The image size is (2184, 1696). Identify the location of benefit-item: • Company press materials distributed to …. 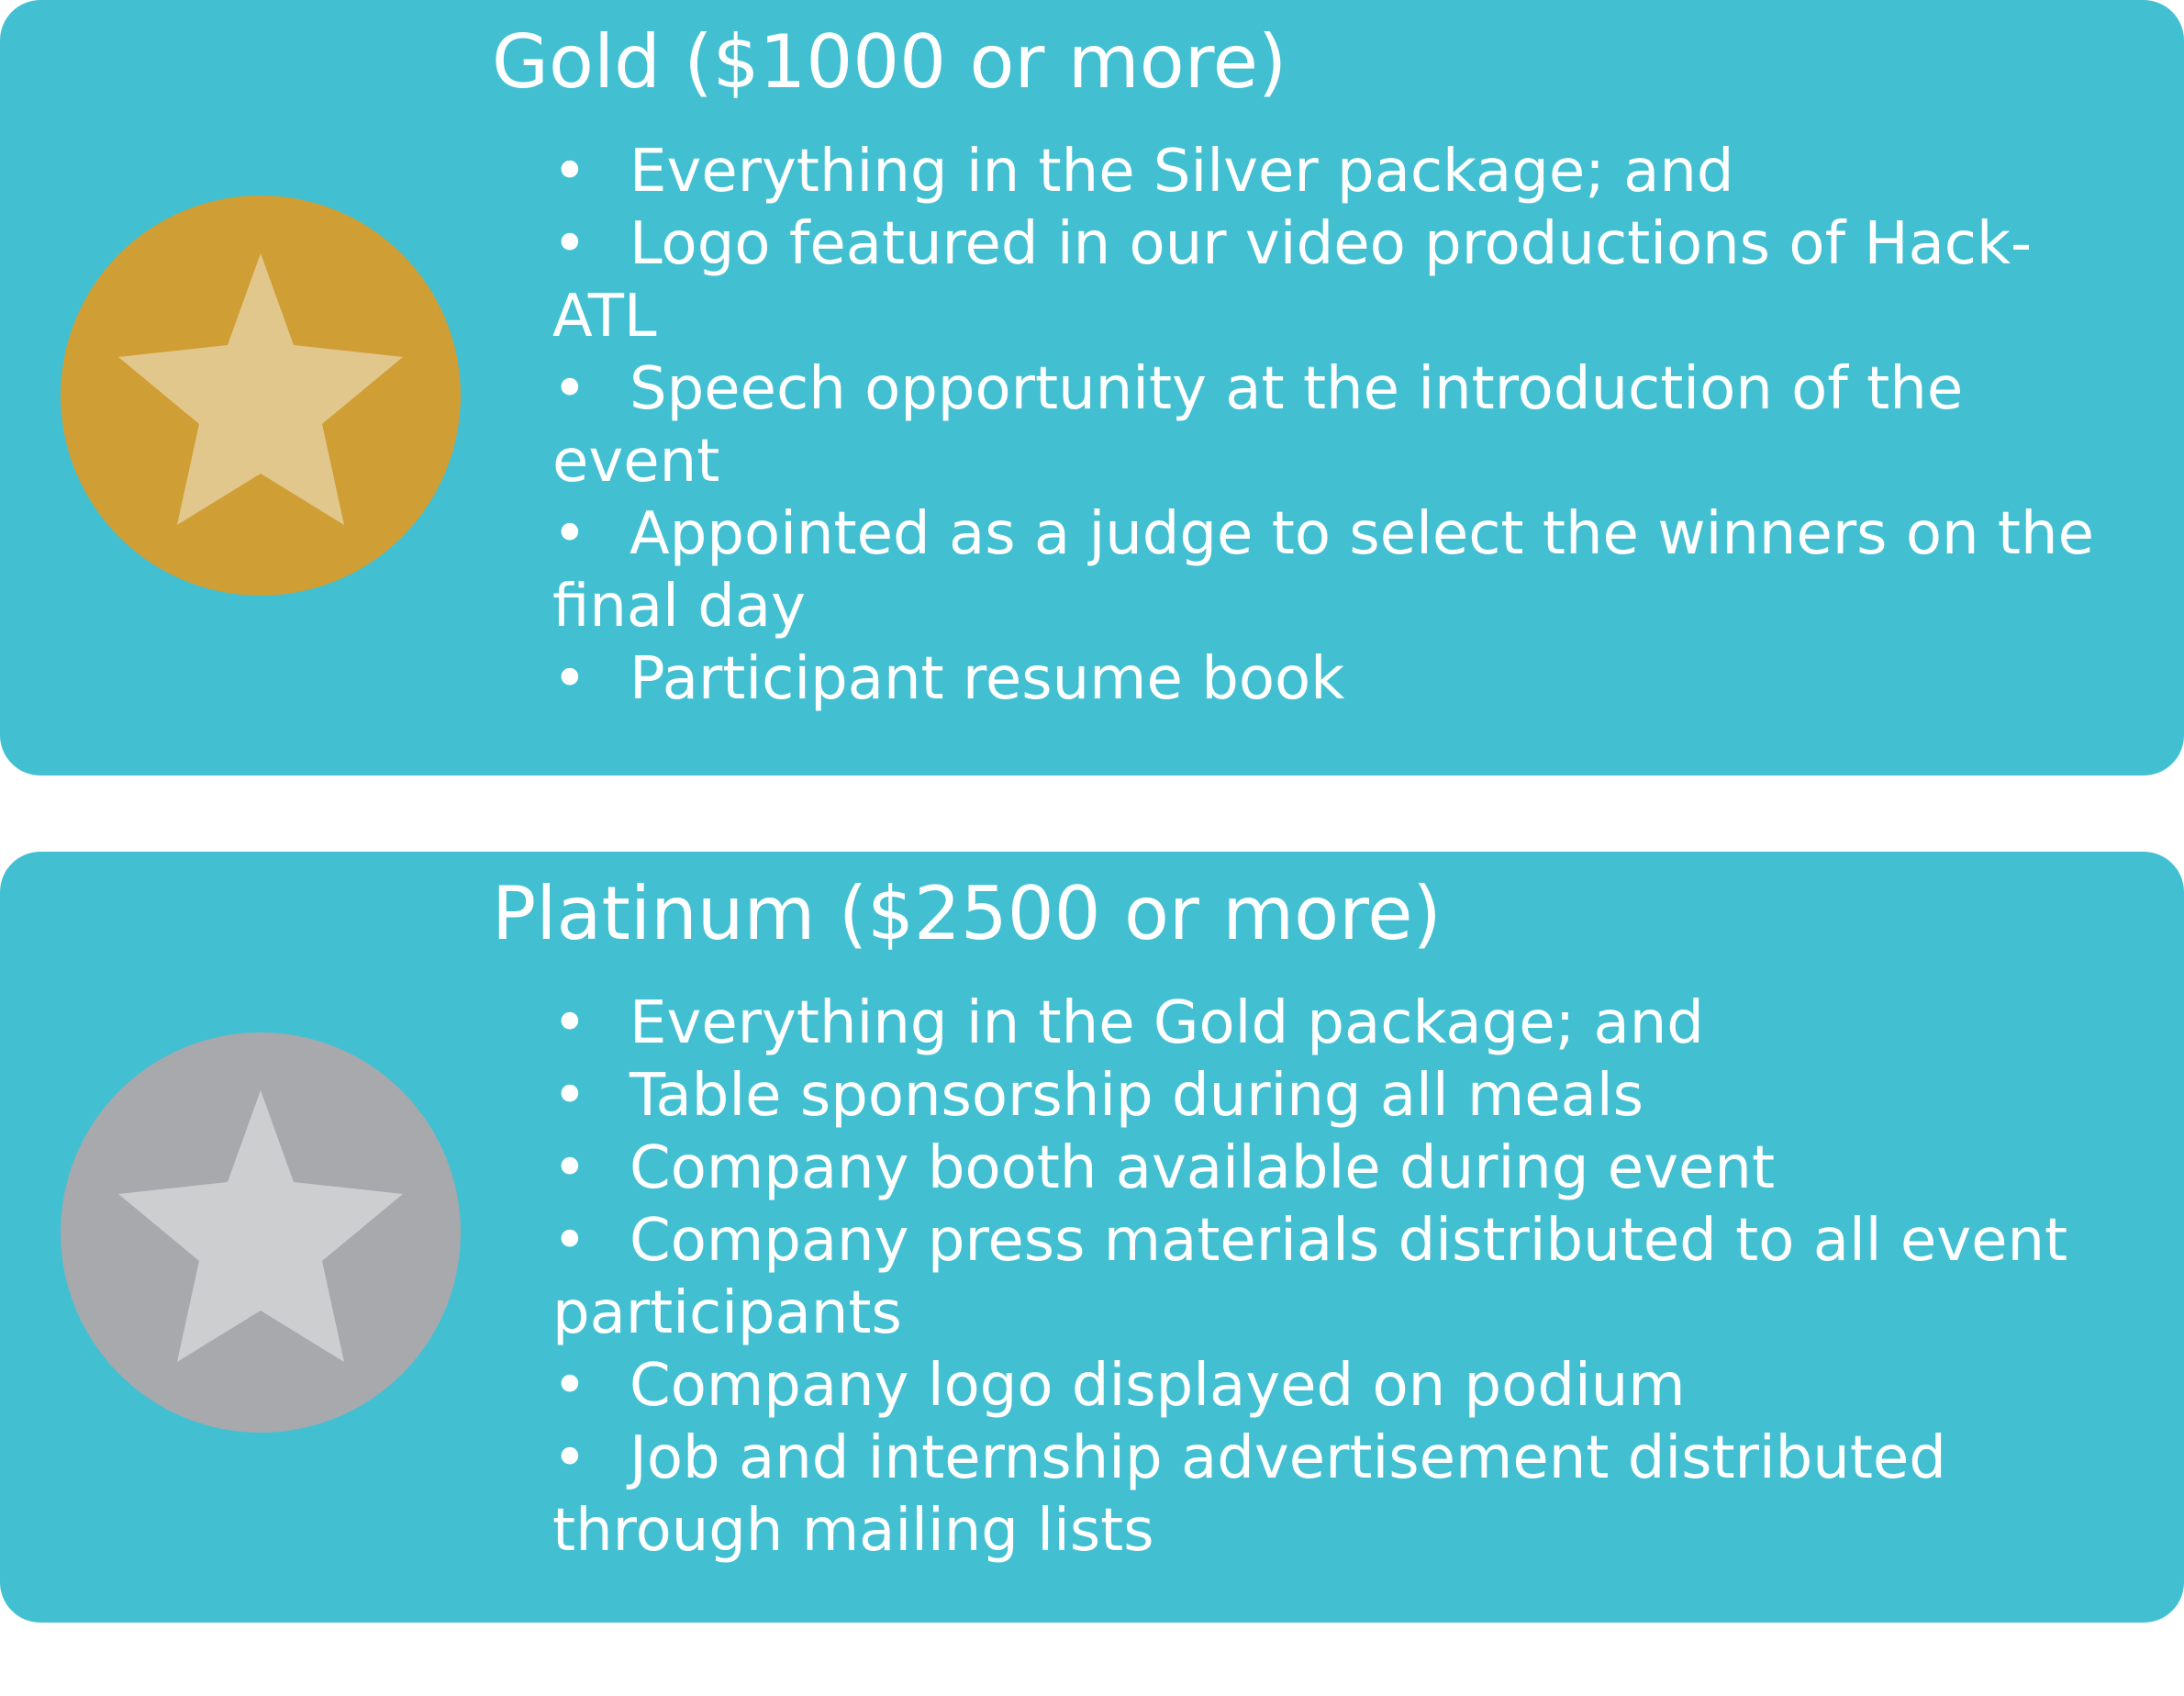
(1310, 1277).